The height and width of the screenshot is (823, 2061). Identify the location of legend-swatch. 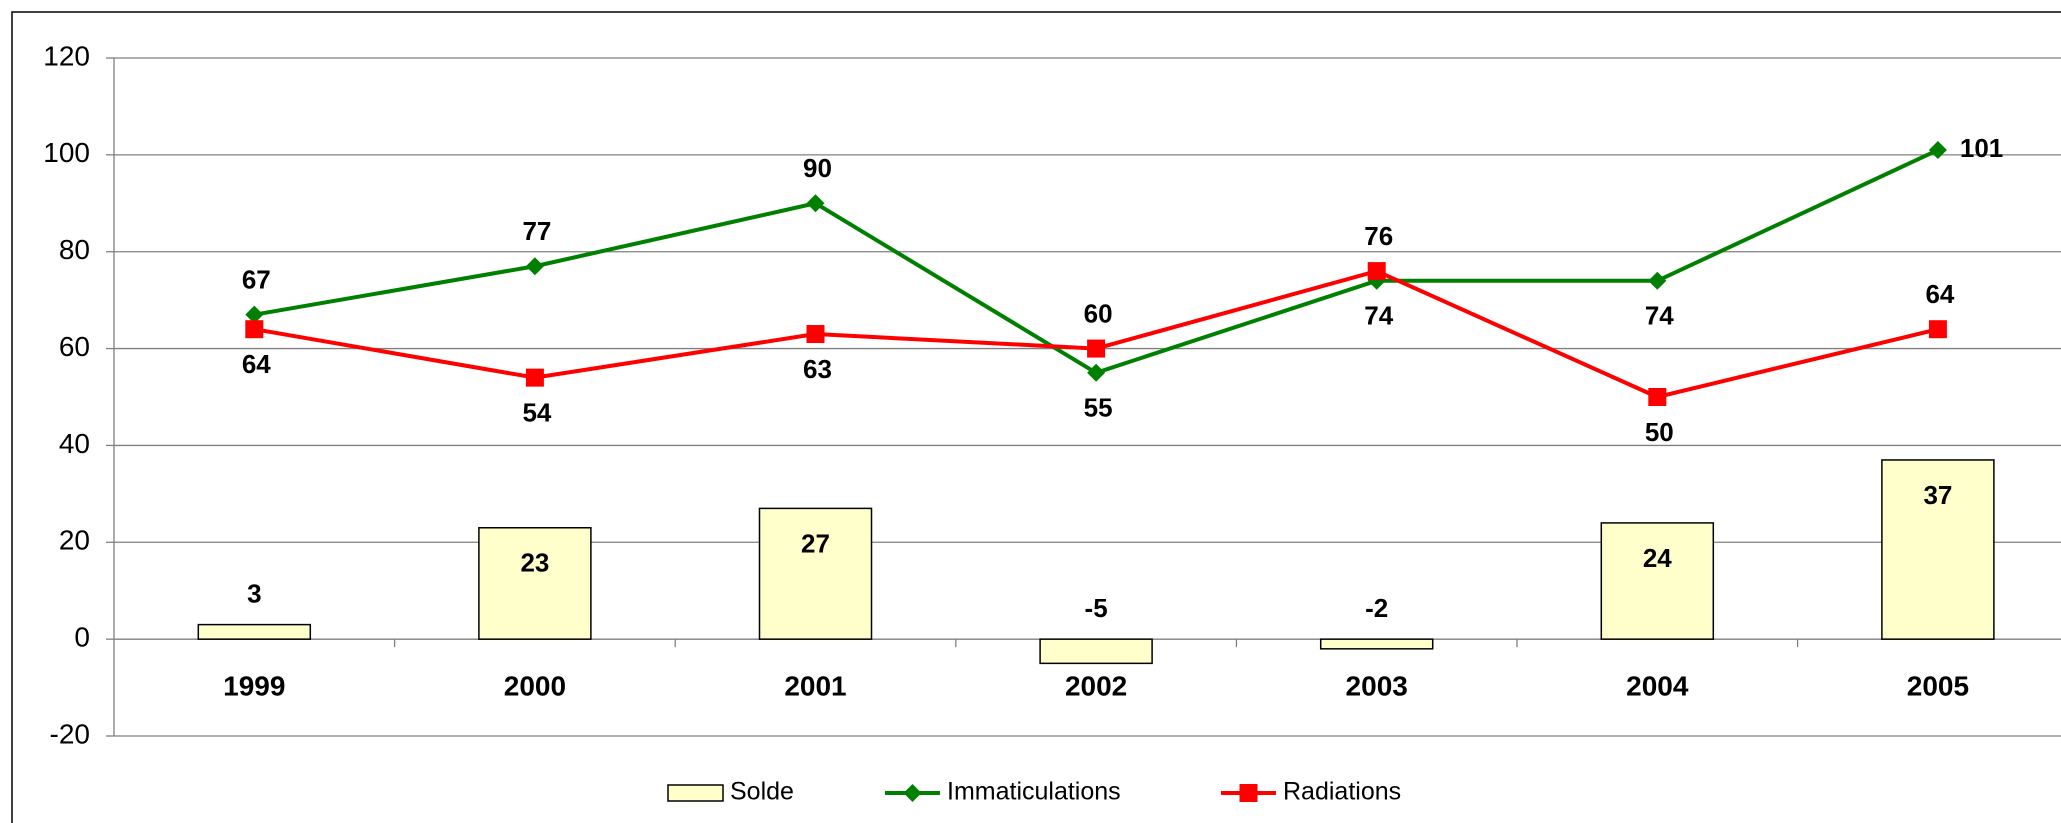
(695, 793).